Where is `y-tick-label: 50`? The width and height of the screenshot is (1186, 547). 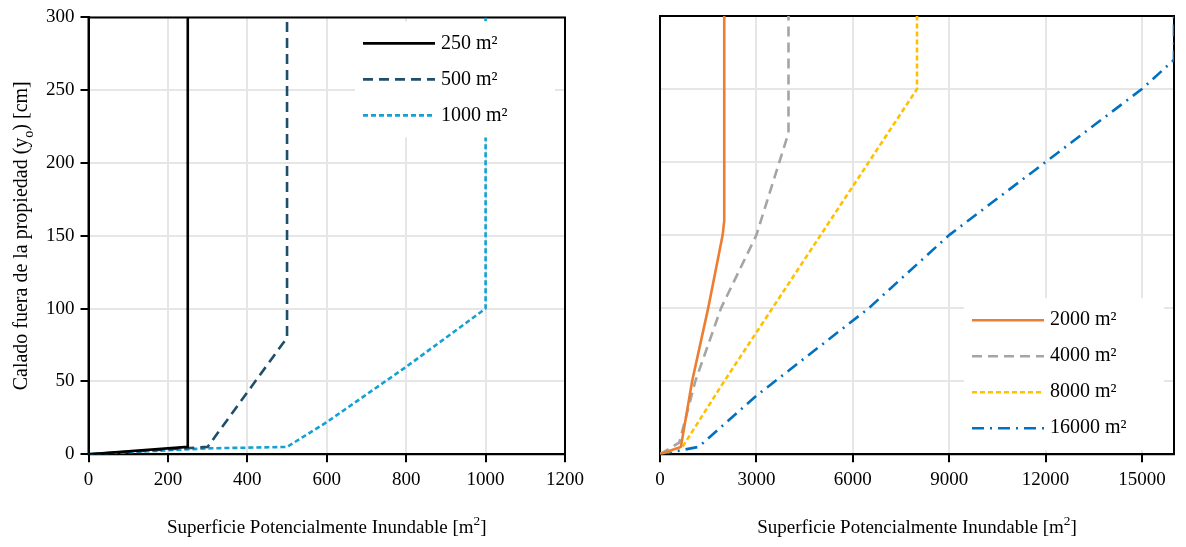
y-tick-label: 50 is located at coordinates (65, 380).